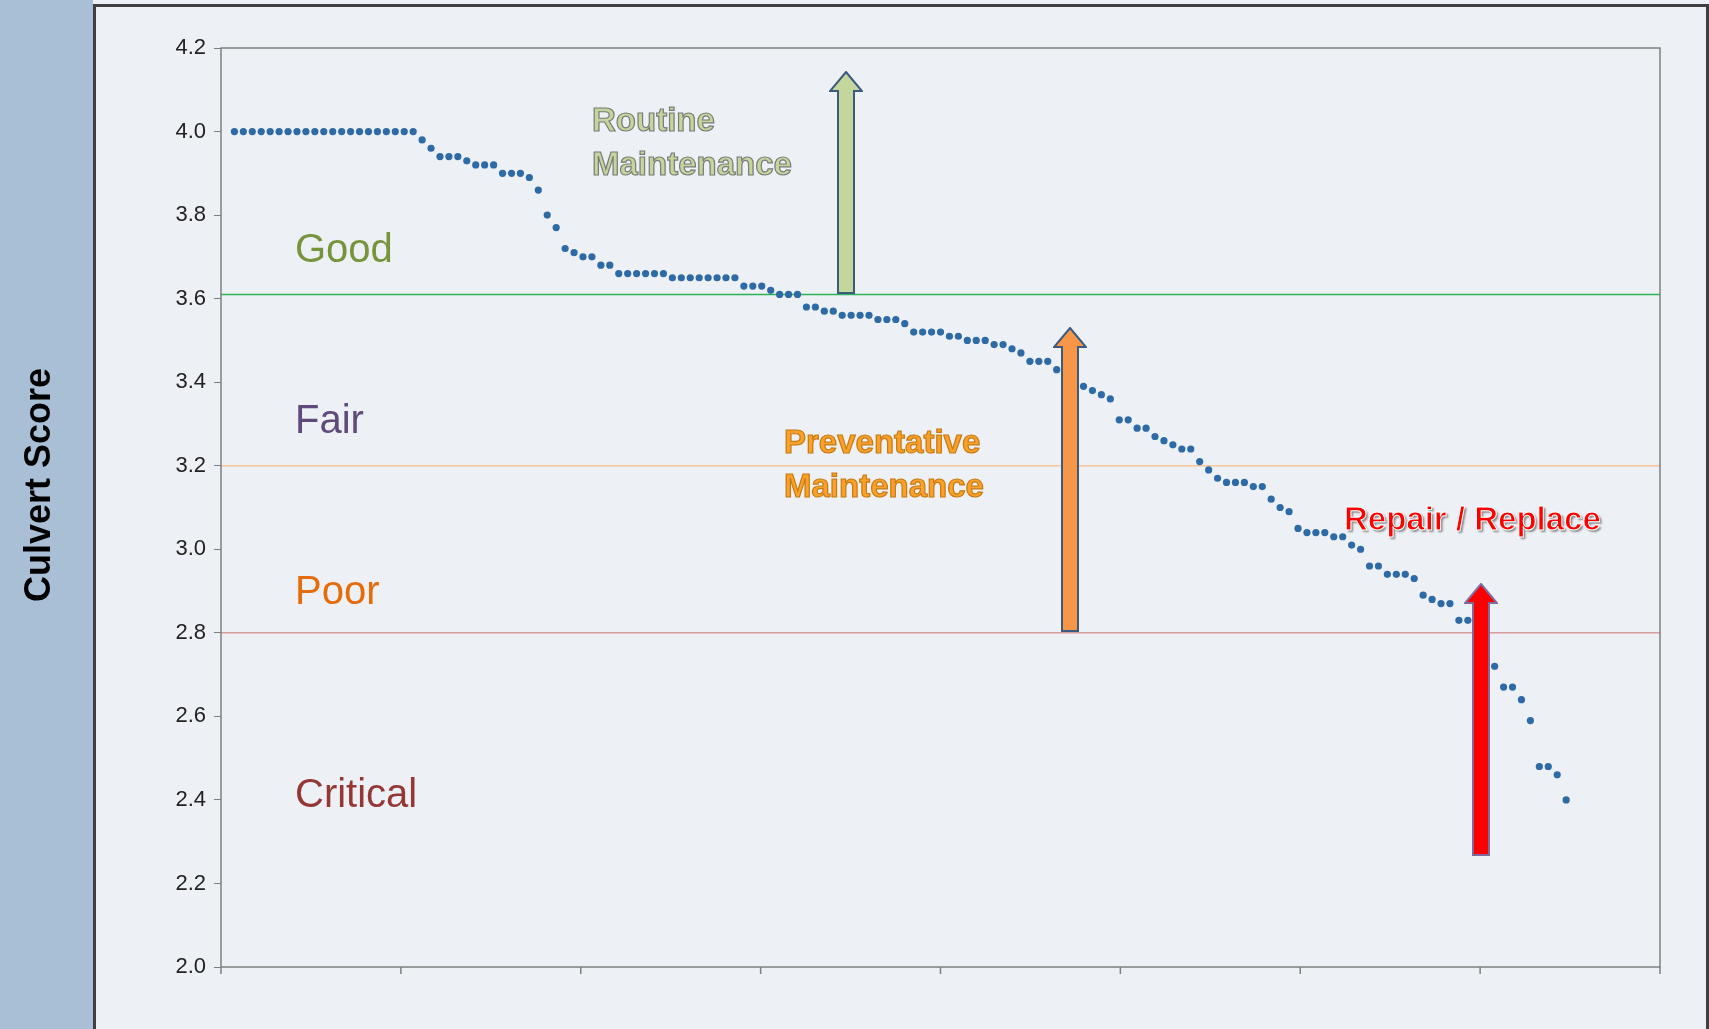  What do you see at coordinates (190, 966) in the screenshot?
I see `y-tick-label: 2.0` at bounding box center [190, 966].